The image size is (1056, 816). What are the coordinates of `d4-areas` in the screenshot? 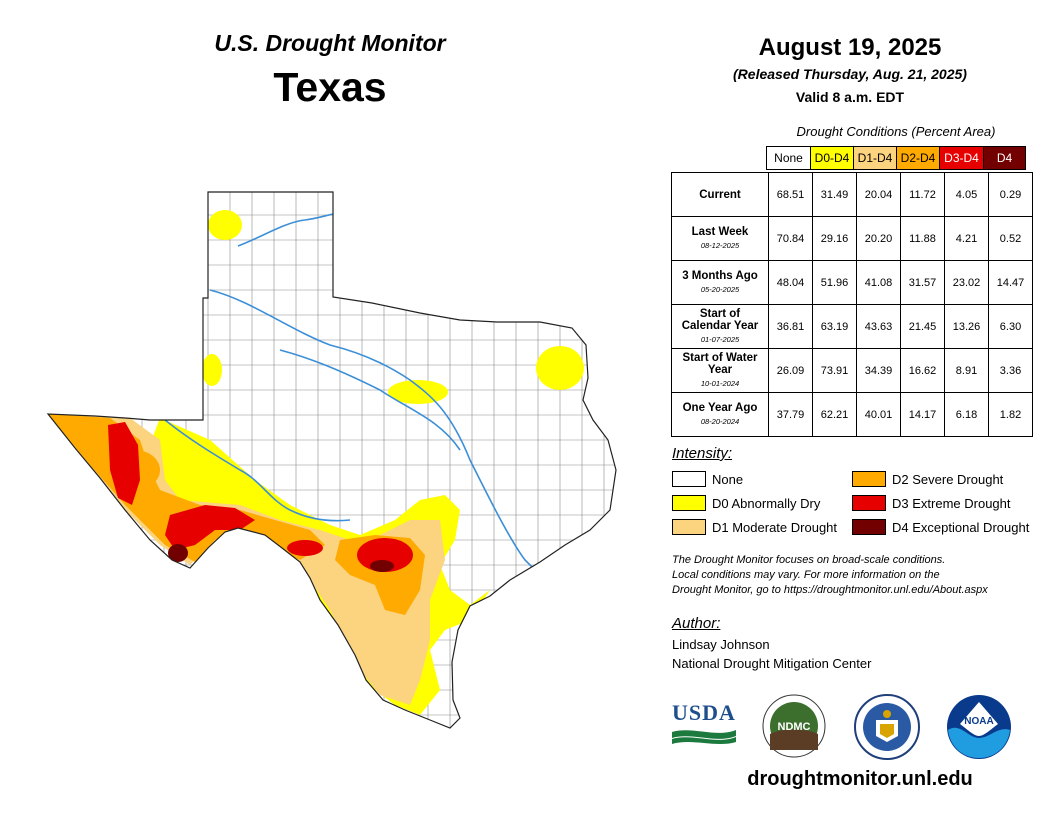 It's located at (281, 558).